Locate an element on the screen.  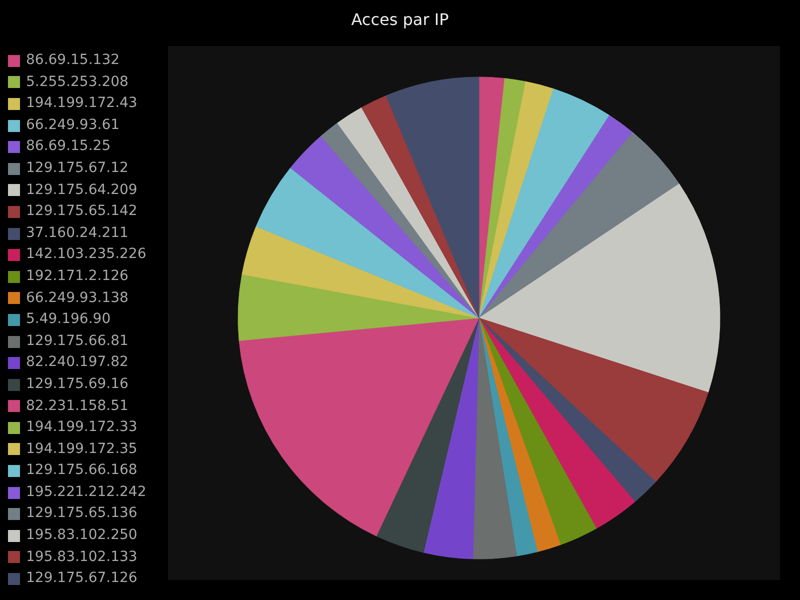
legend-label: 5.255.253.208 is located at coordinates (77, 82).